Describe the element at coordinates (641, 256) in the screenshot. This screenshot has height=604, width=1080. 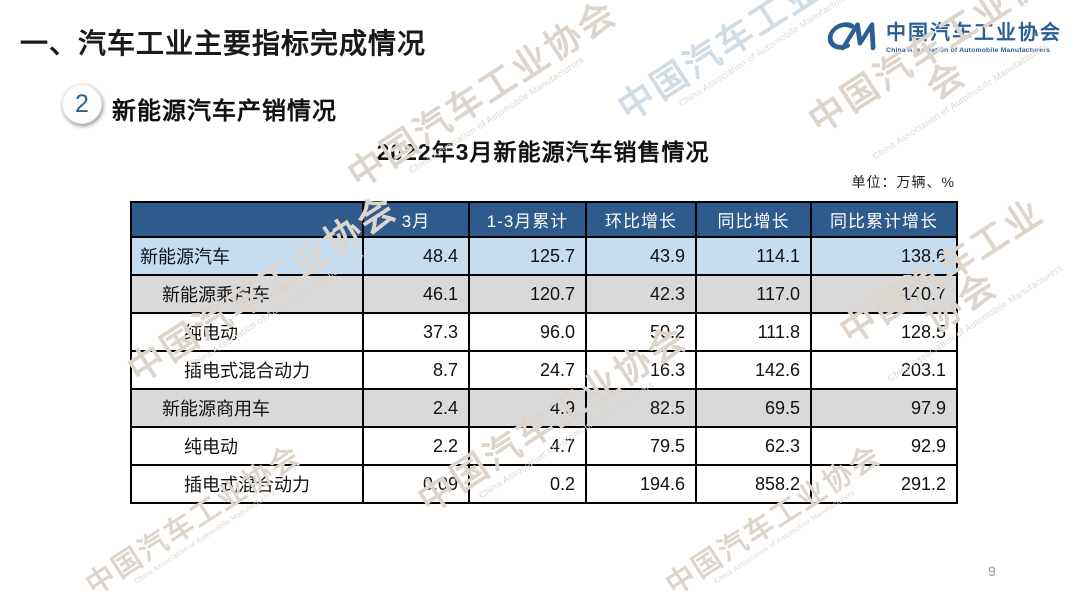
I see `value-cell: 43.9` at that location.